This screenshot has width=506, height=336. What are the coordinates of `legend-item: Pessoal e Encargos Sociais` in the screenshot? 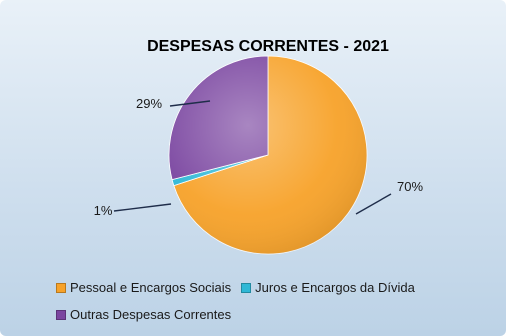 It's located at (143, 287).